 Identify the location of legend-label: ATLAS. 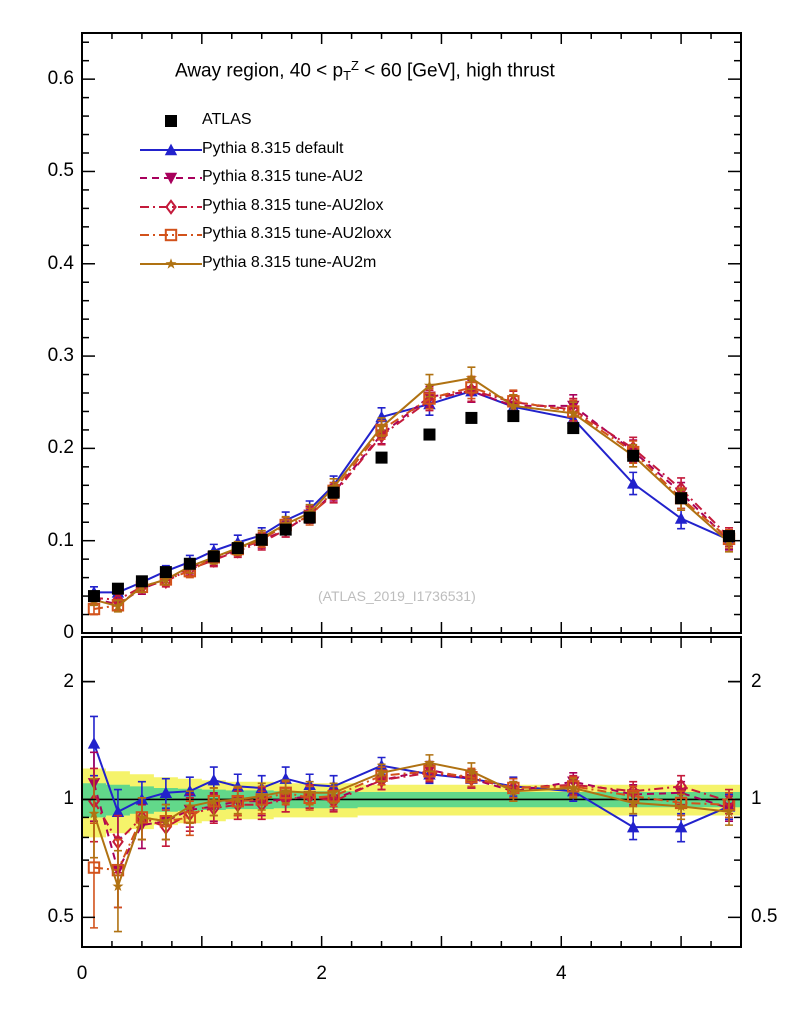
(227, 119).